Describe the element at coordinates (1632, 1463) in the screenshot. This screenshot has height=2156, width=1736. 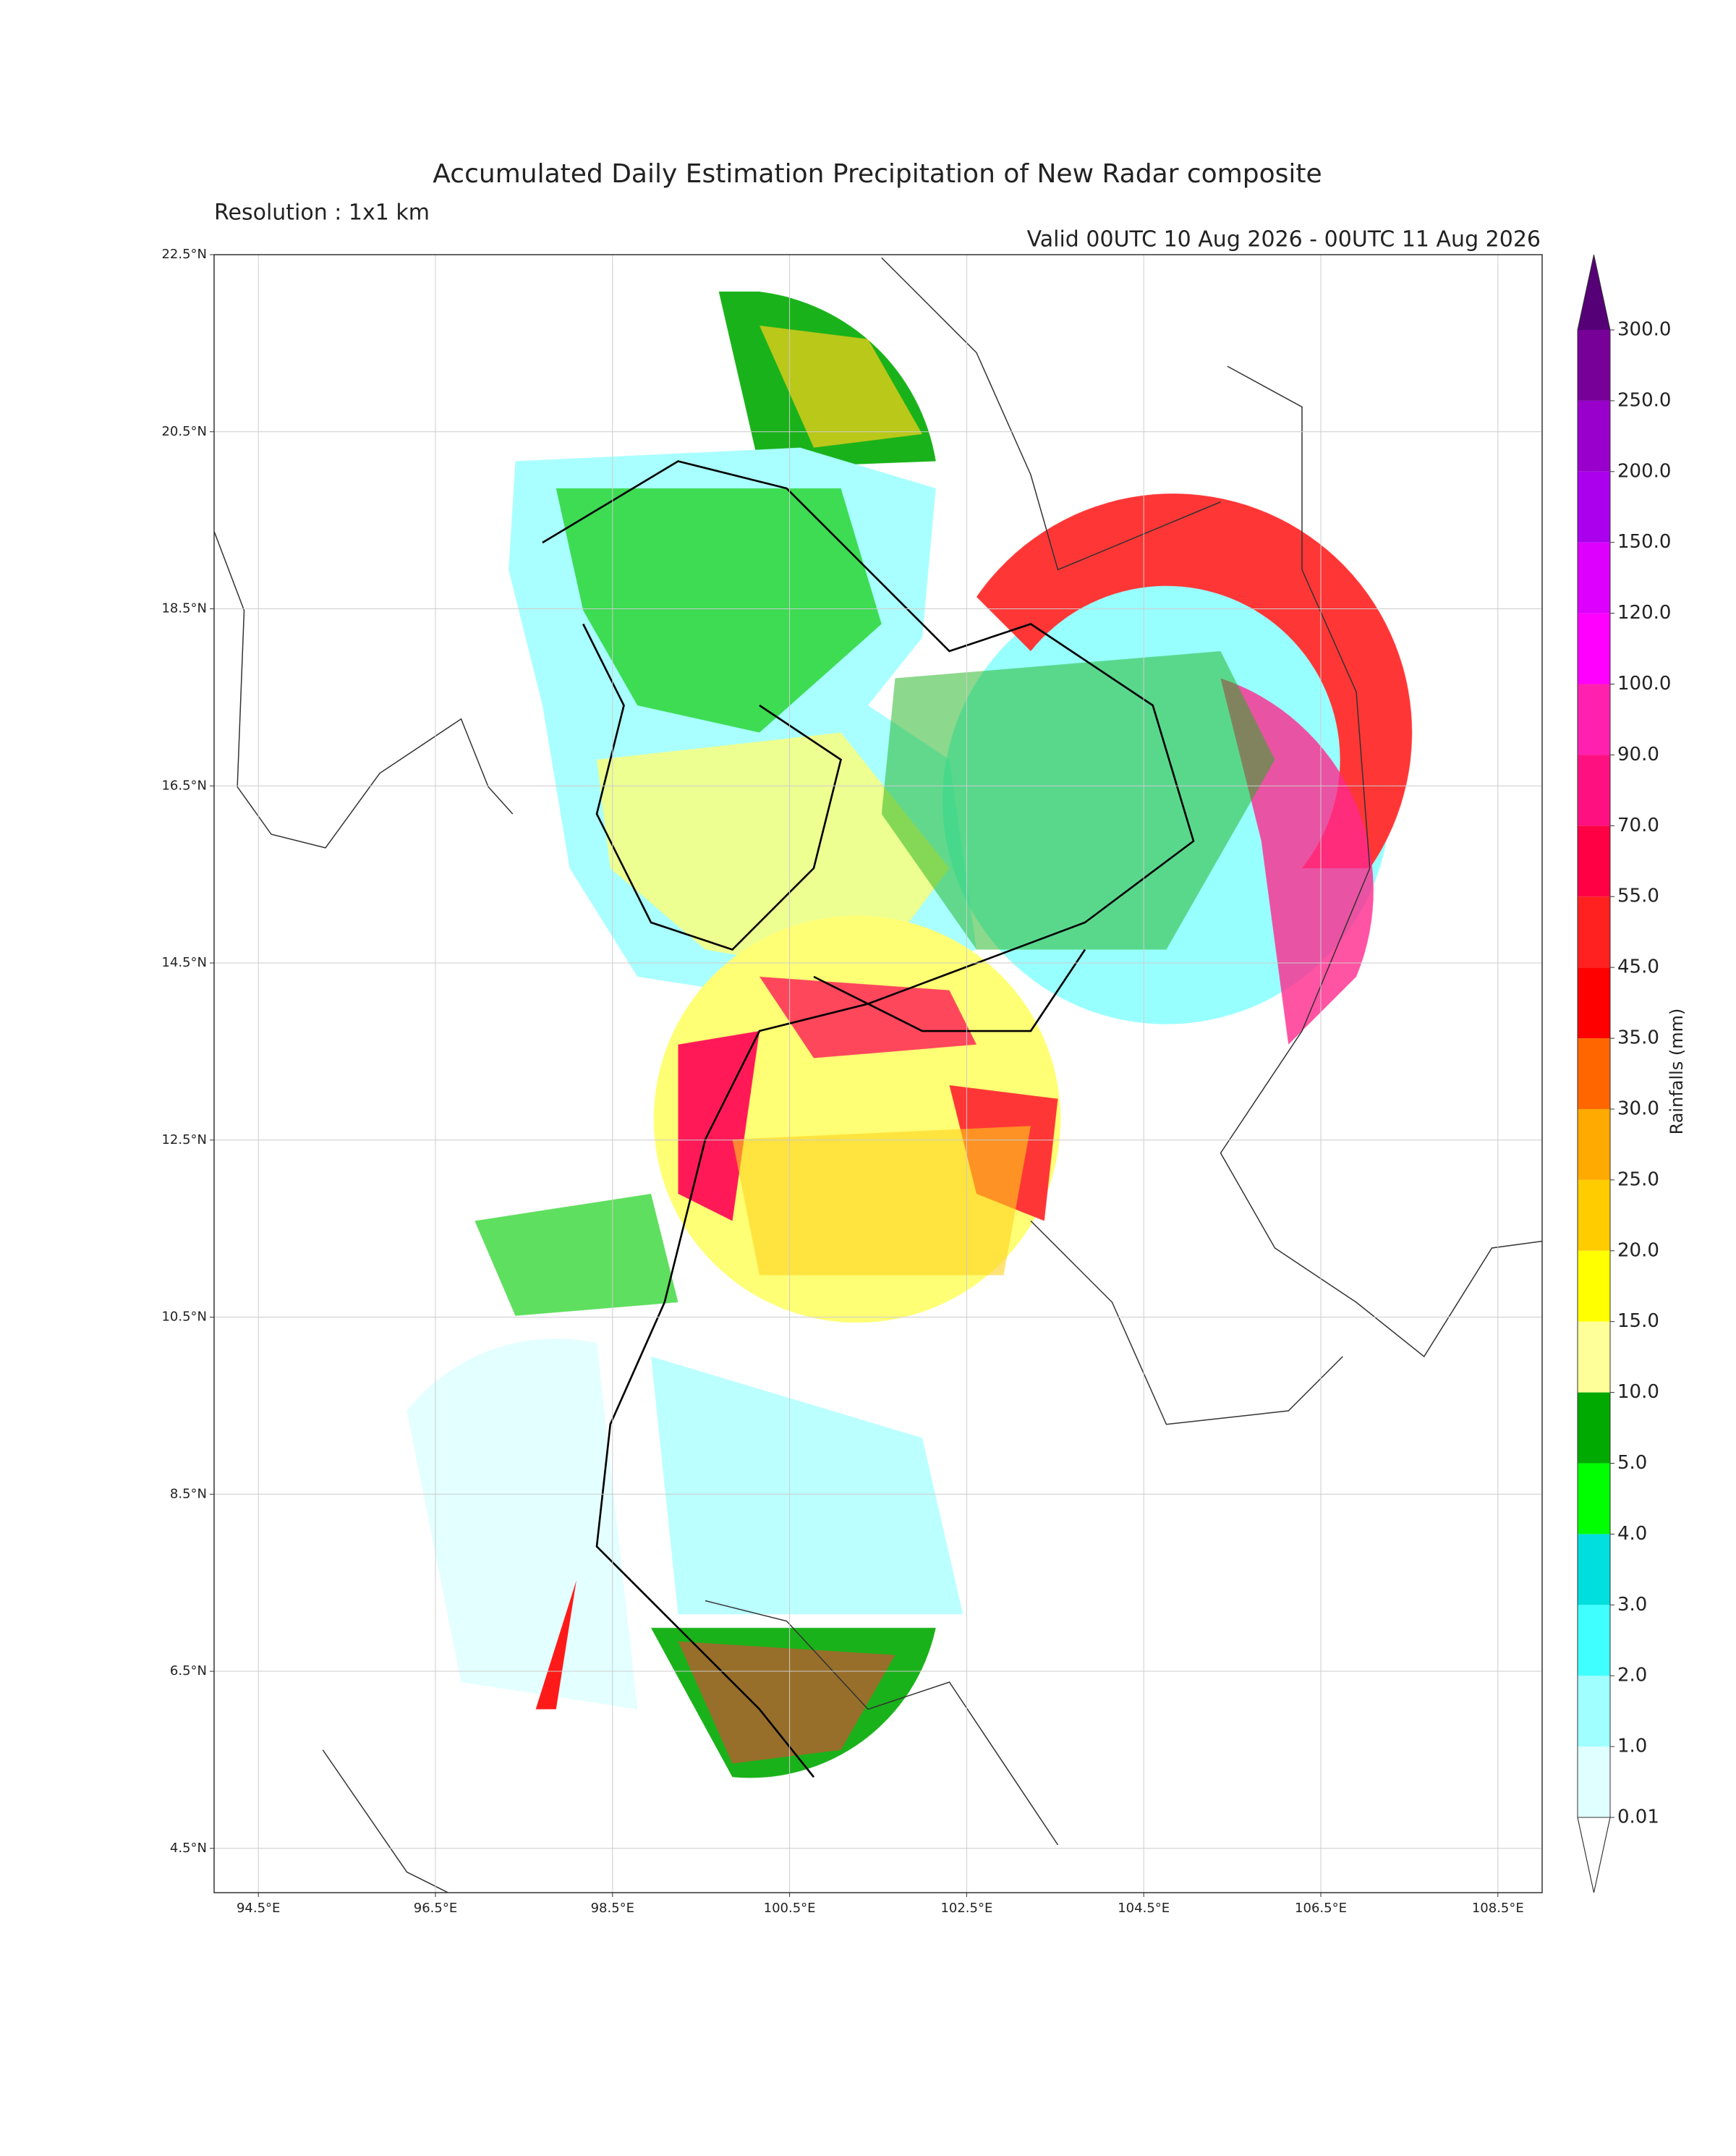
I see `colorbar-tick-label: 5.0` at that location.